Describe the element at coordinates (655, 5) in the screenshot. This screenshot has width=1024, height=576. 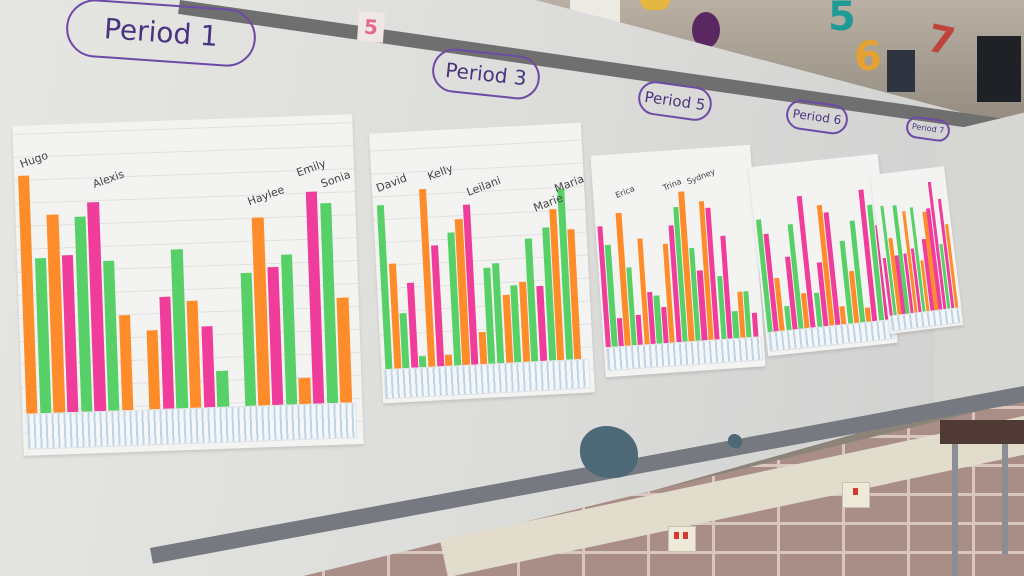
I see `yellow-sticker` at that location.